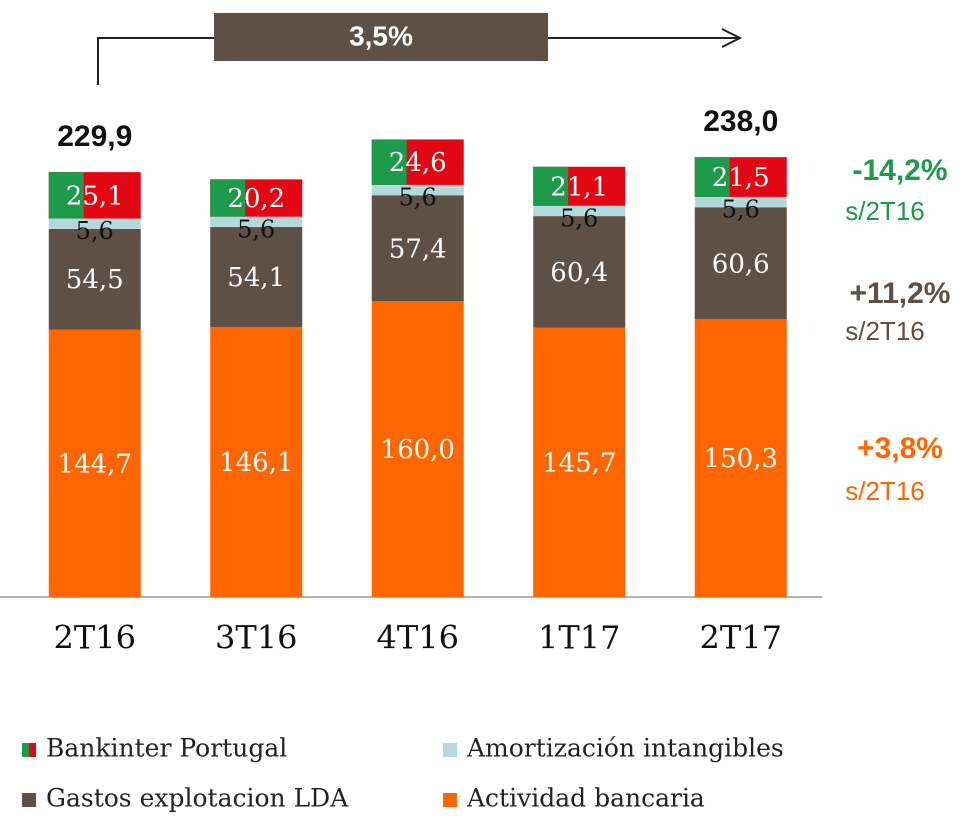 The image size is (969, 819). Describe the element at coordinates (585, 798) in the screenshot. I see `legend-label: Actividad bancaria` at that location.